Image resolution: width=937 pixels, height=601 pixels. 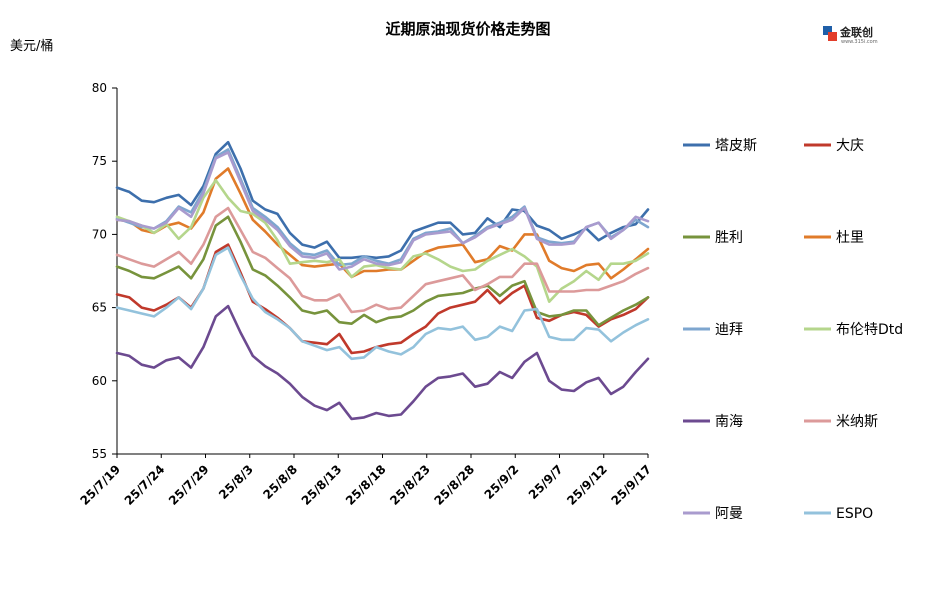 I want to click on legend-item: 南海, so click(x=713, y=422).